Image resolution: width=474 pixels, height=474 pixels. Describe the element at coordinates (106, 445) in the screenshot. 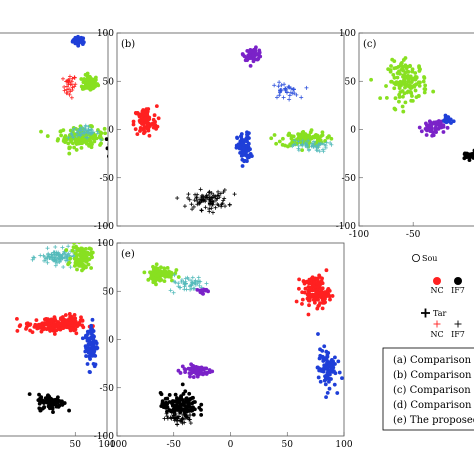

I see `panel-d-xtick-label: 100` at that location.